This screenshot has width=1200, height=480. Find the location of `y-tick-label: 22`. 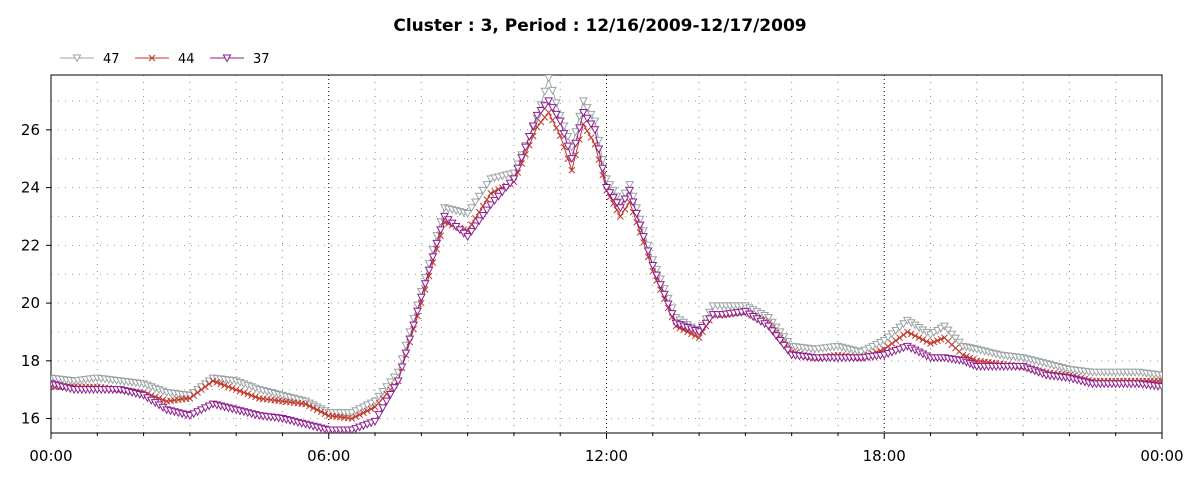

y-tick-label: 22 is located at coordinates (30, 245).